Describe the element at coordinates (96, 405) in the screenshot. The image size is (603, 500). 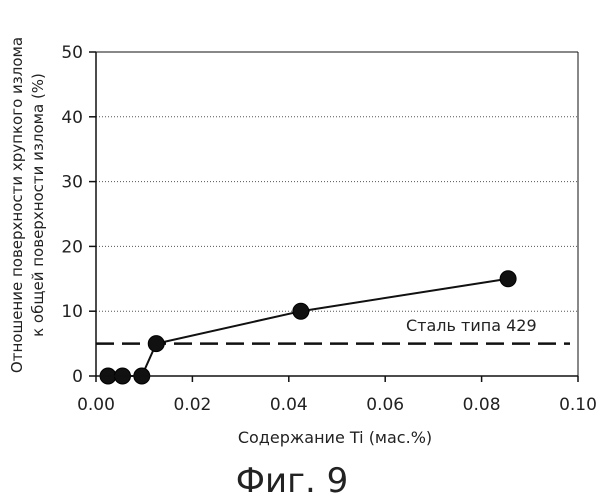
I see `x-tick-label-0: 0.00` at that location.